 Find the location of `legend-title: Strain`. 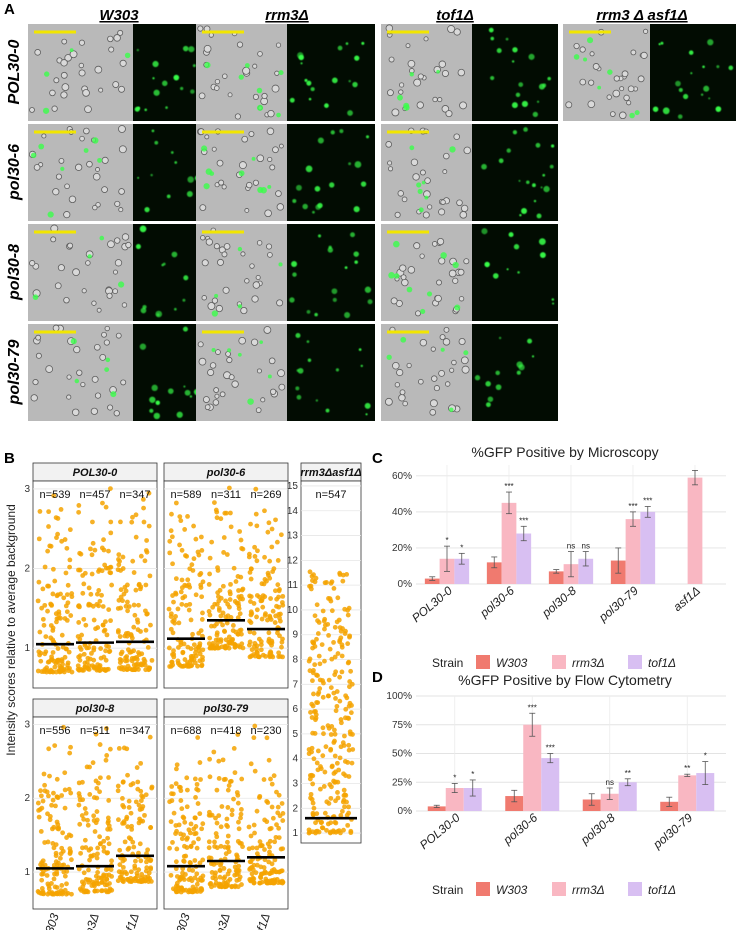

legend-title: Strain is located at coordinates (447, 890).